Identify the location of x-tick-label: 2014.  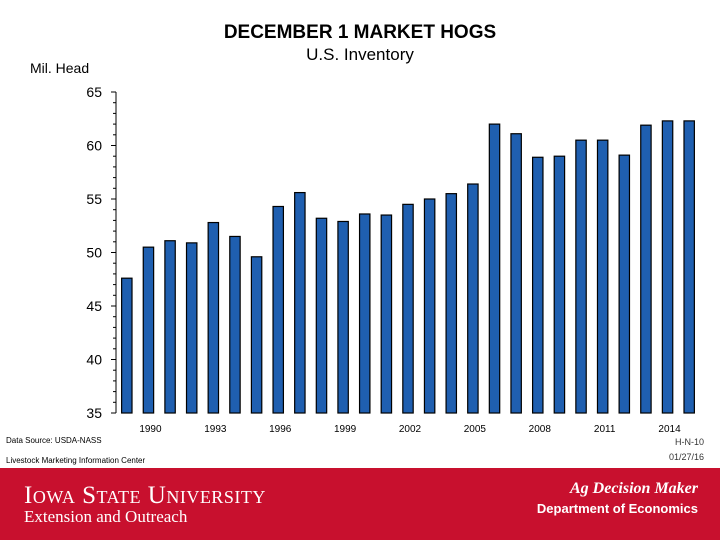
(669, 429).